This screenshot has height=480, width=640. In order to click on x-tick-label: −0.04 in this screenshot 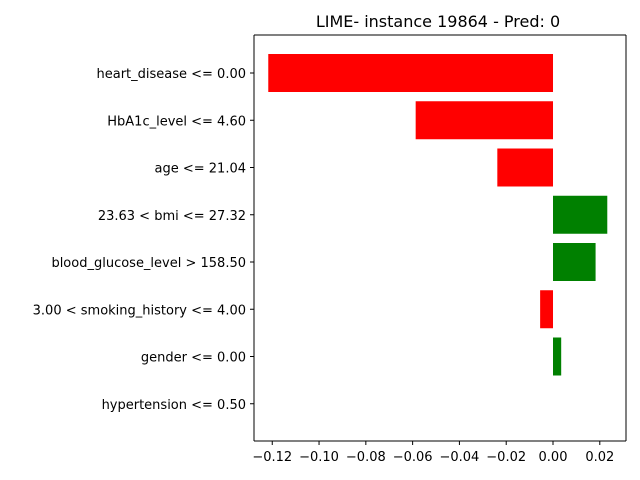, I will do `click(459, 457)`.